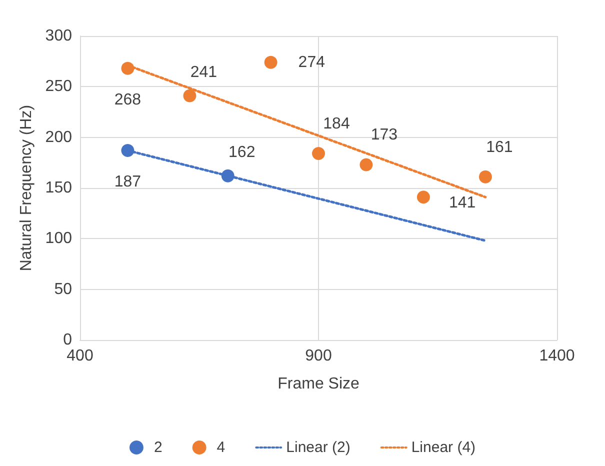  I want to click on data-label: 274, so click(312, 62).